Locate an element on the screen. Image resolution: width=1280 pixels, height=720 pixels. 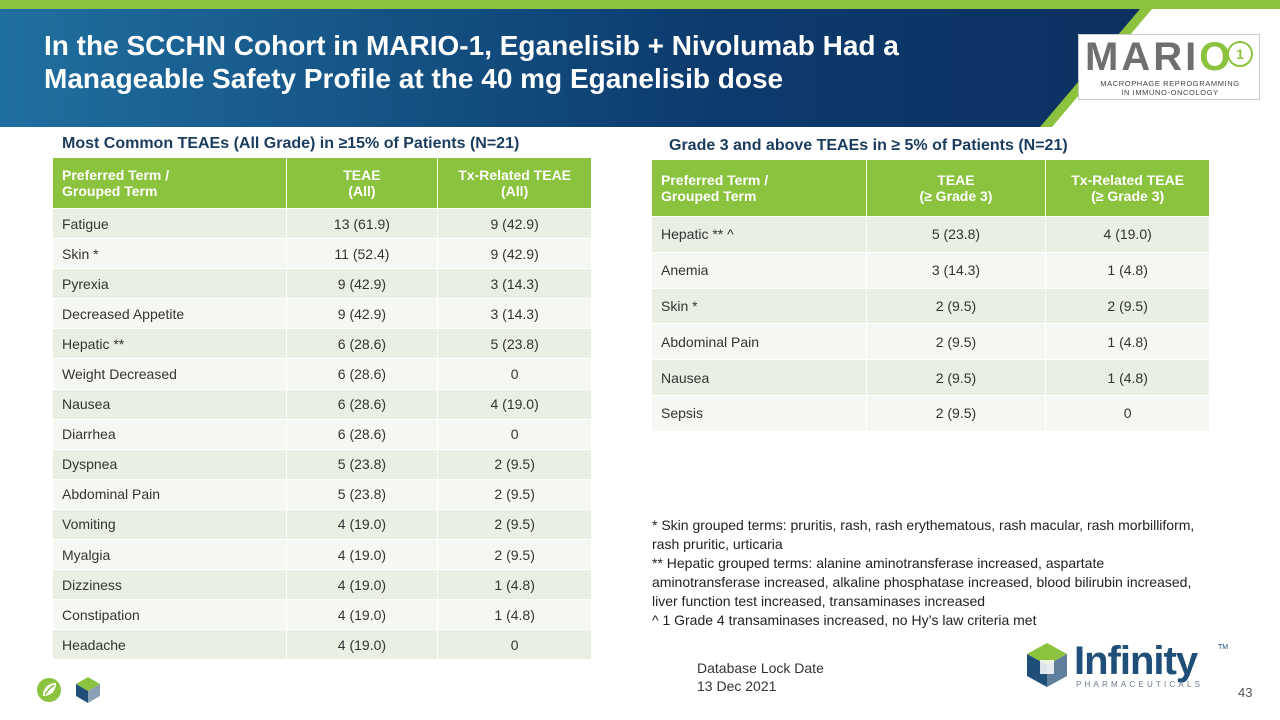
cell-teae: 13 (61.9) is located at coordinates (362, 223).